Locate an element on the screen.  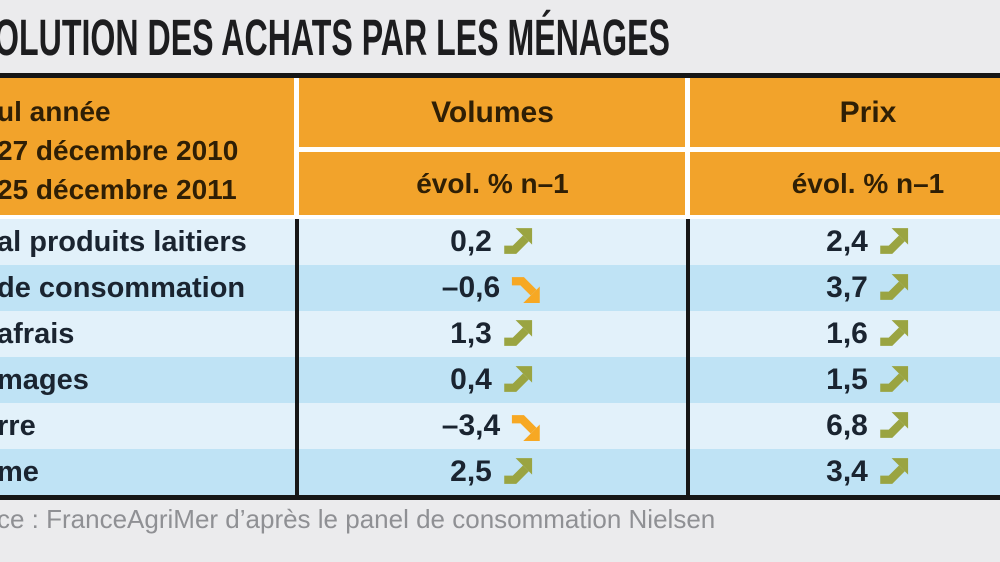
period-line-3: 25 décembre 2011 is located at coordinates (118, 189).